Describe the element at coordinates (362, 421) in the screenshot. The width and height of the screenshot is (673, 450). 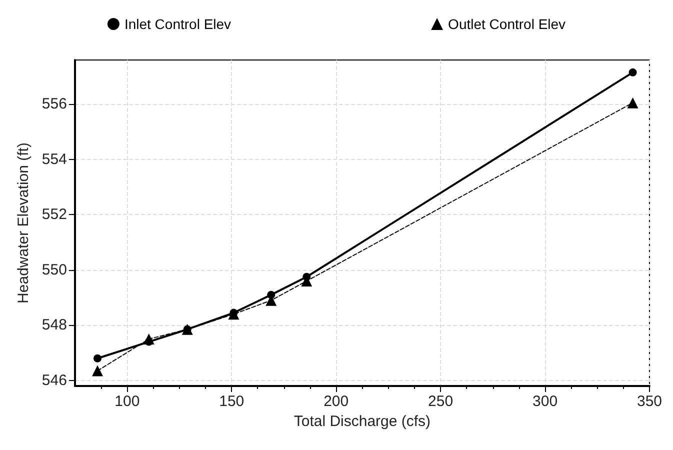
I see `x-axis-title: Total Discharge (cfs)` at that location.